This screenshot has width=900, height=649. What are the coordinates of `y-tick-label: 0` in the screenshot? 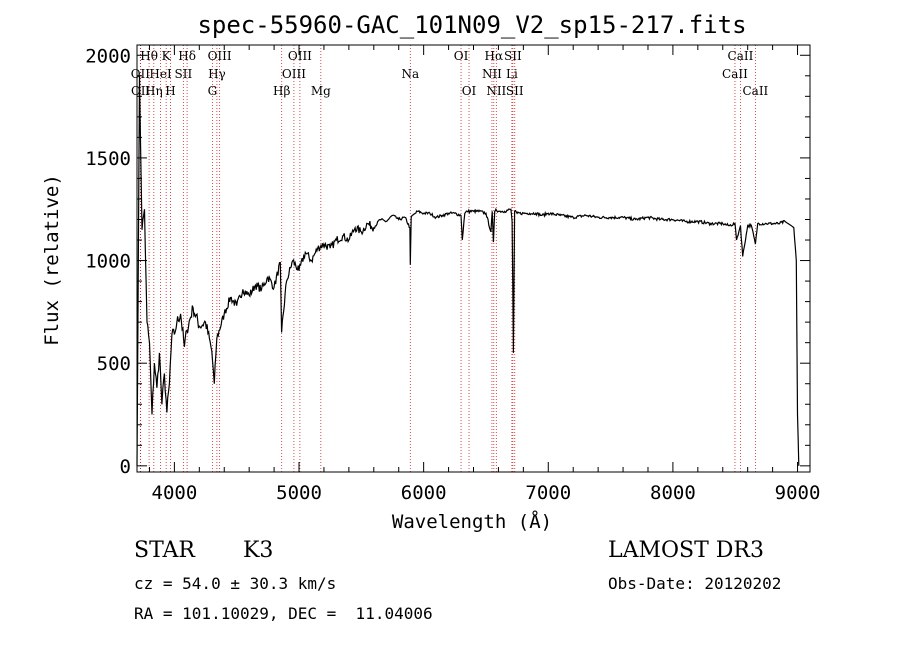 It's located at (125, 467).